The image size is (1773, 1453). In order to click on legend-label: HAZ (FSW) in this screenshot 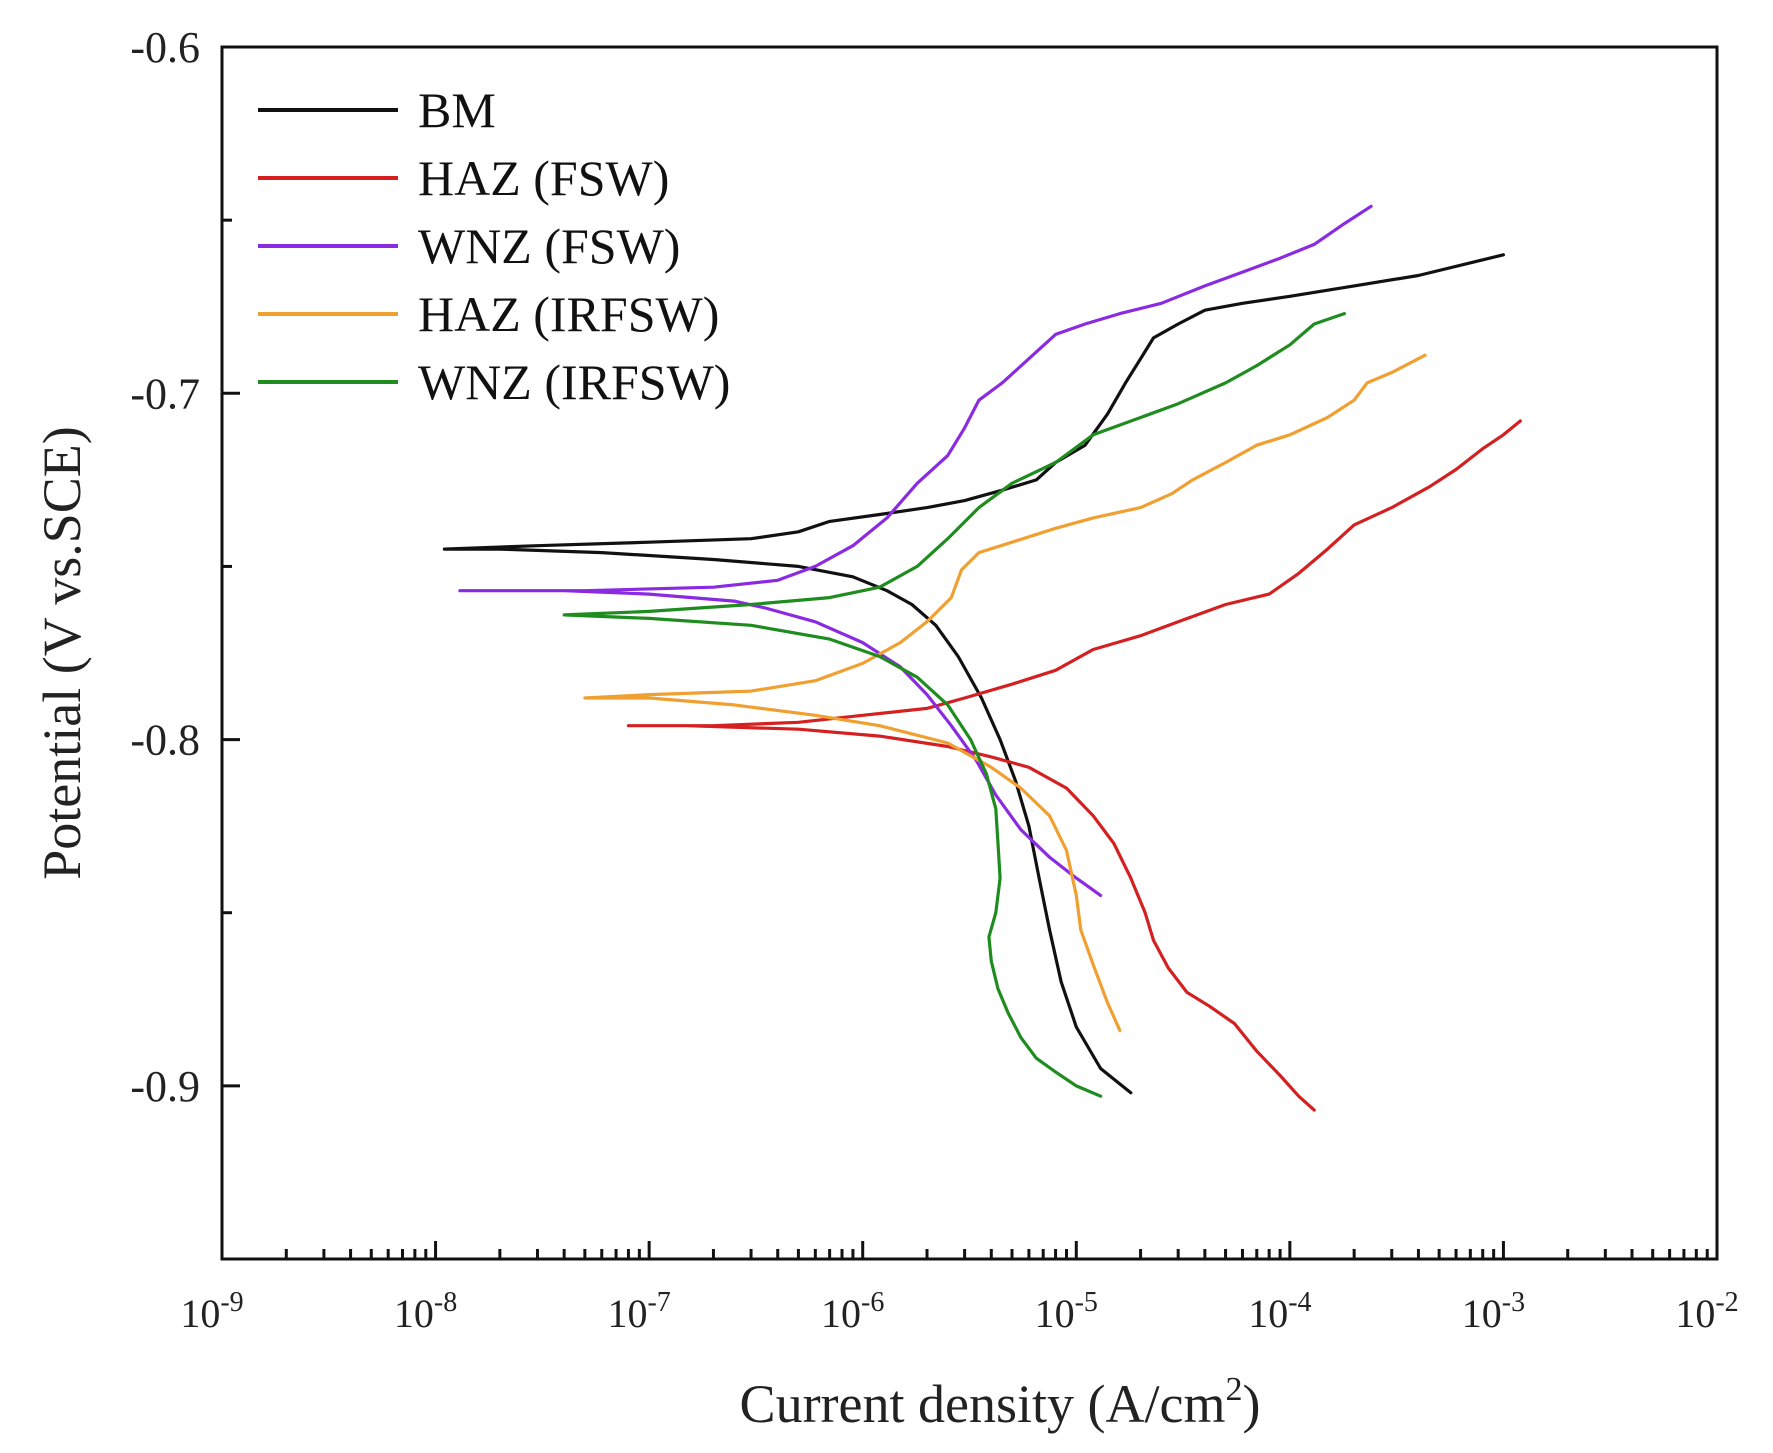, I will do `click(543, 178)`.